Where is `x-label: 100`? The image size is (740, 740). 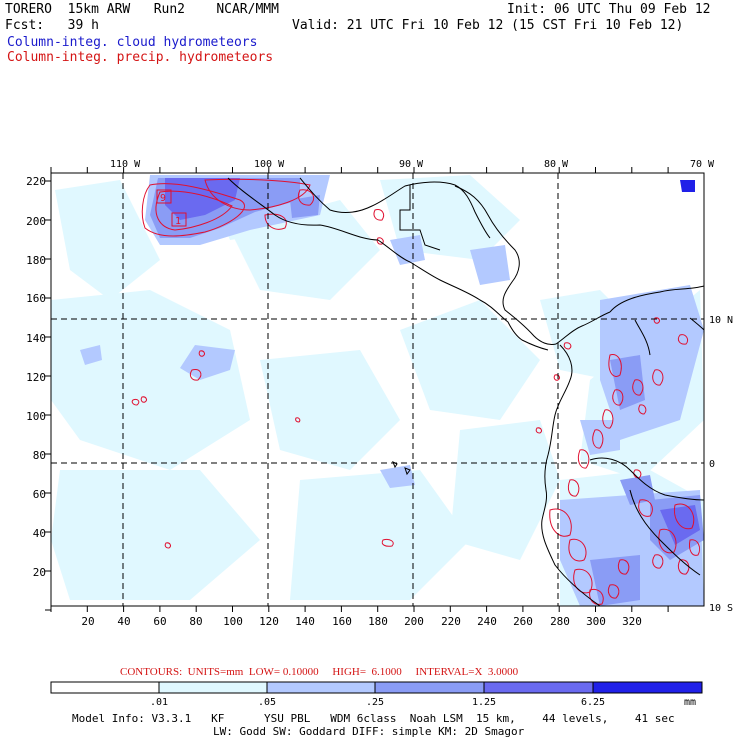
x-label: 100 is located at coordinates (233, 621).